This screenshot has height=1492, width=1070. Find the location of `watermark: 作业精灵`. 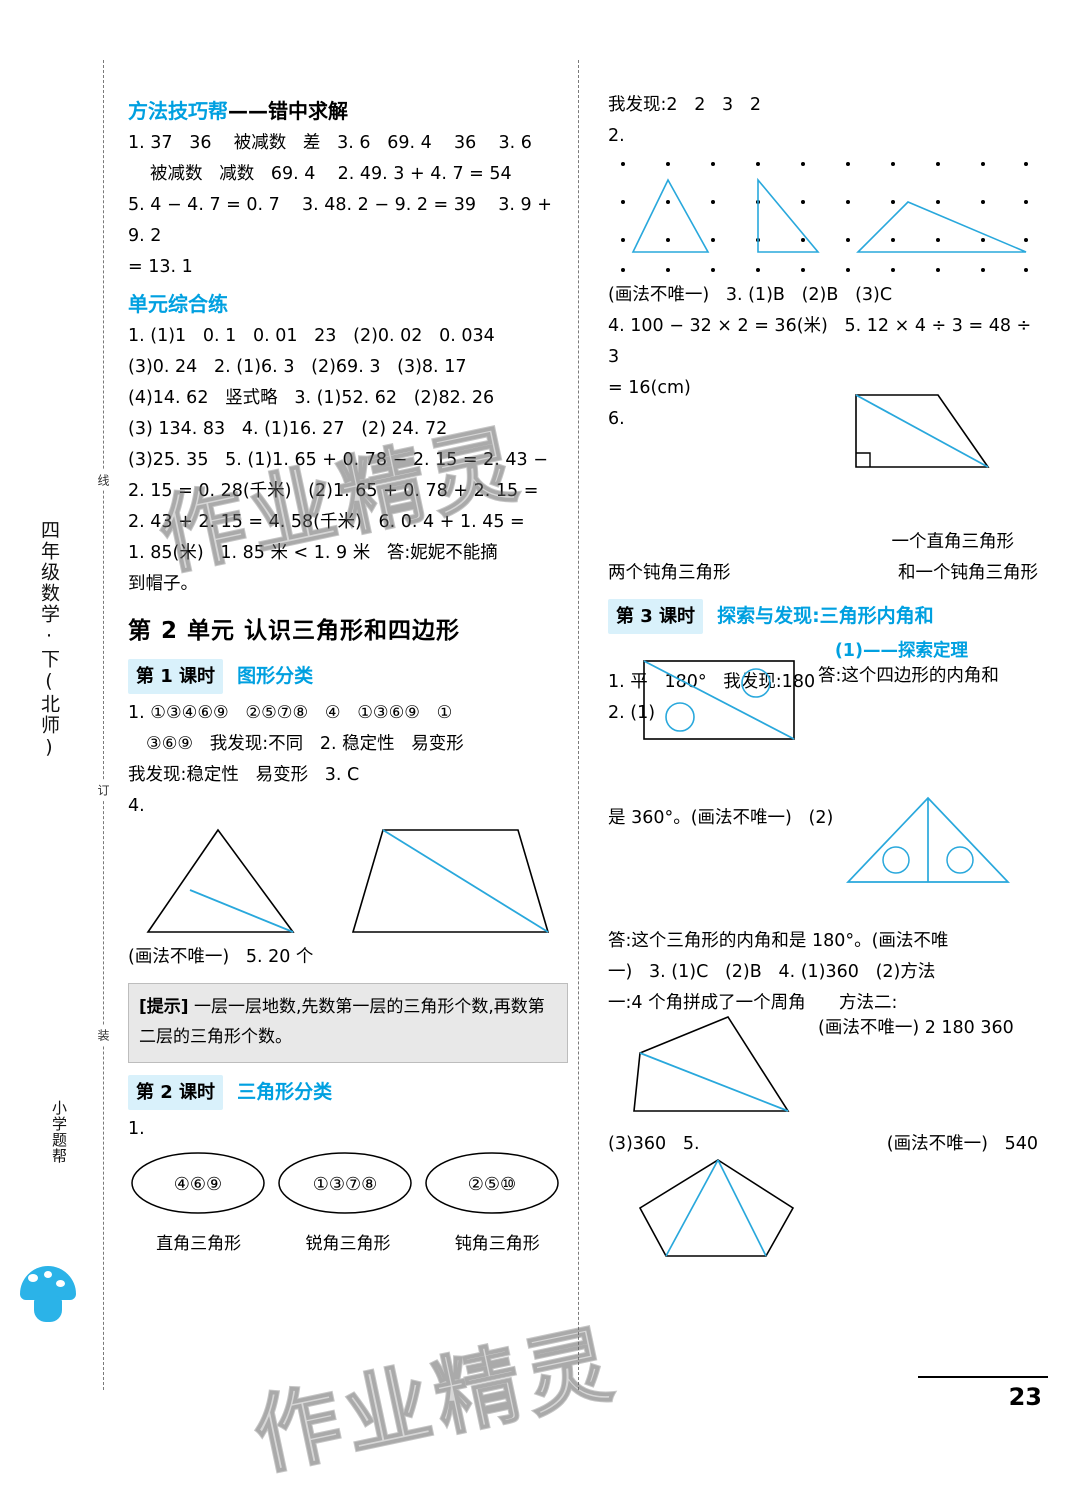

watermark: 作业精灵 is located at coordinates (435, 1401).